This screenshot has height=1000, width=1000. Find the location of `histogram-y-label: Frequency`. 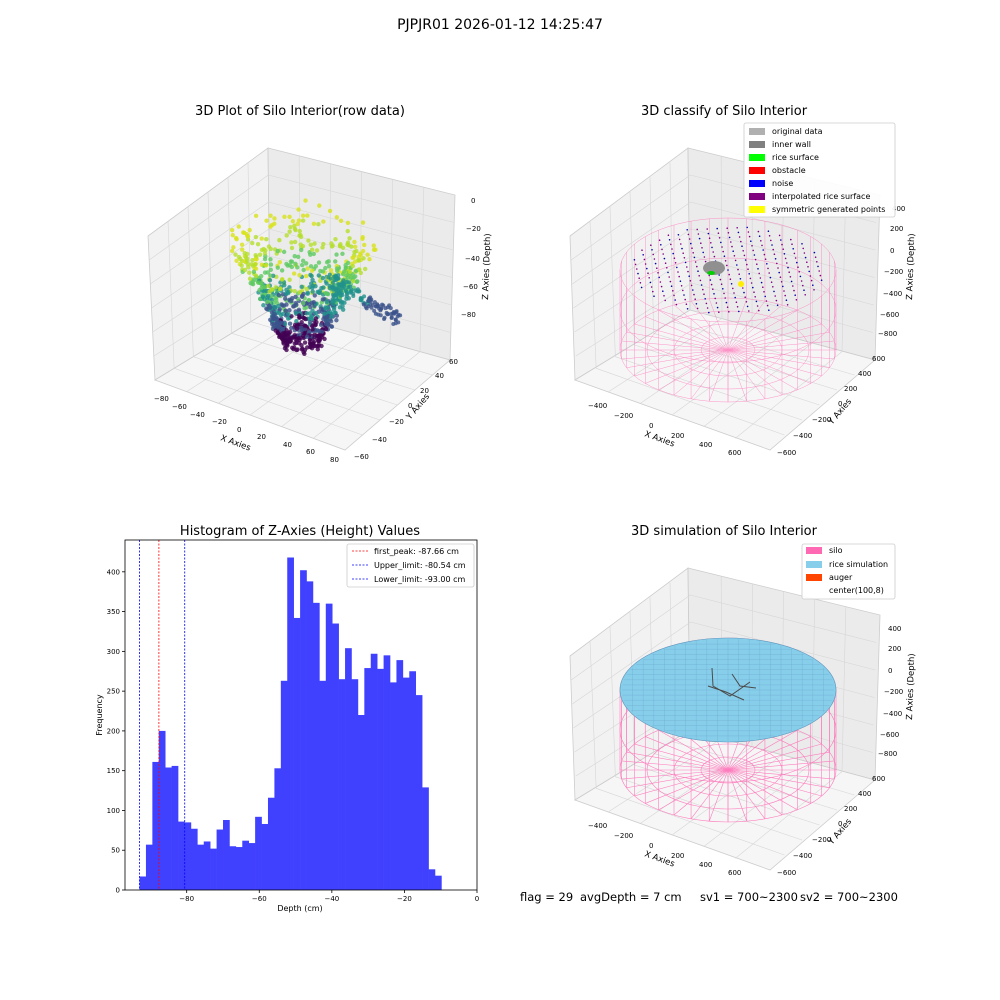

histogram-y-label: Frequency is located at coordinates (99, 715).